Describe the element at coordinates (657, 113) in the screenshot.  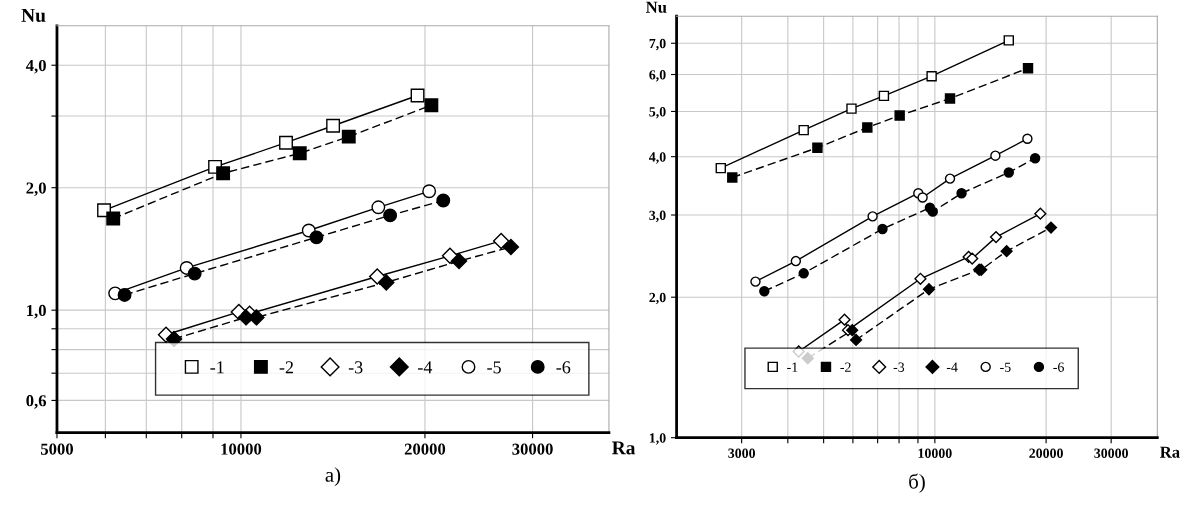
I see `y-tick-label: 5,0` at that location.